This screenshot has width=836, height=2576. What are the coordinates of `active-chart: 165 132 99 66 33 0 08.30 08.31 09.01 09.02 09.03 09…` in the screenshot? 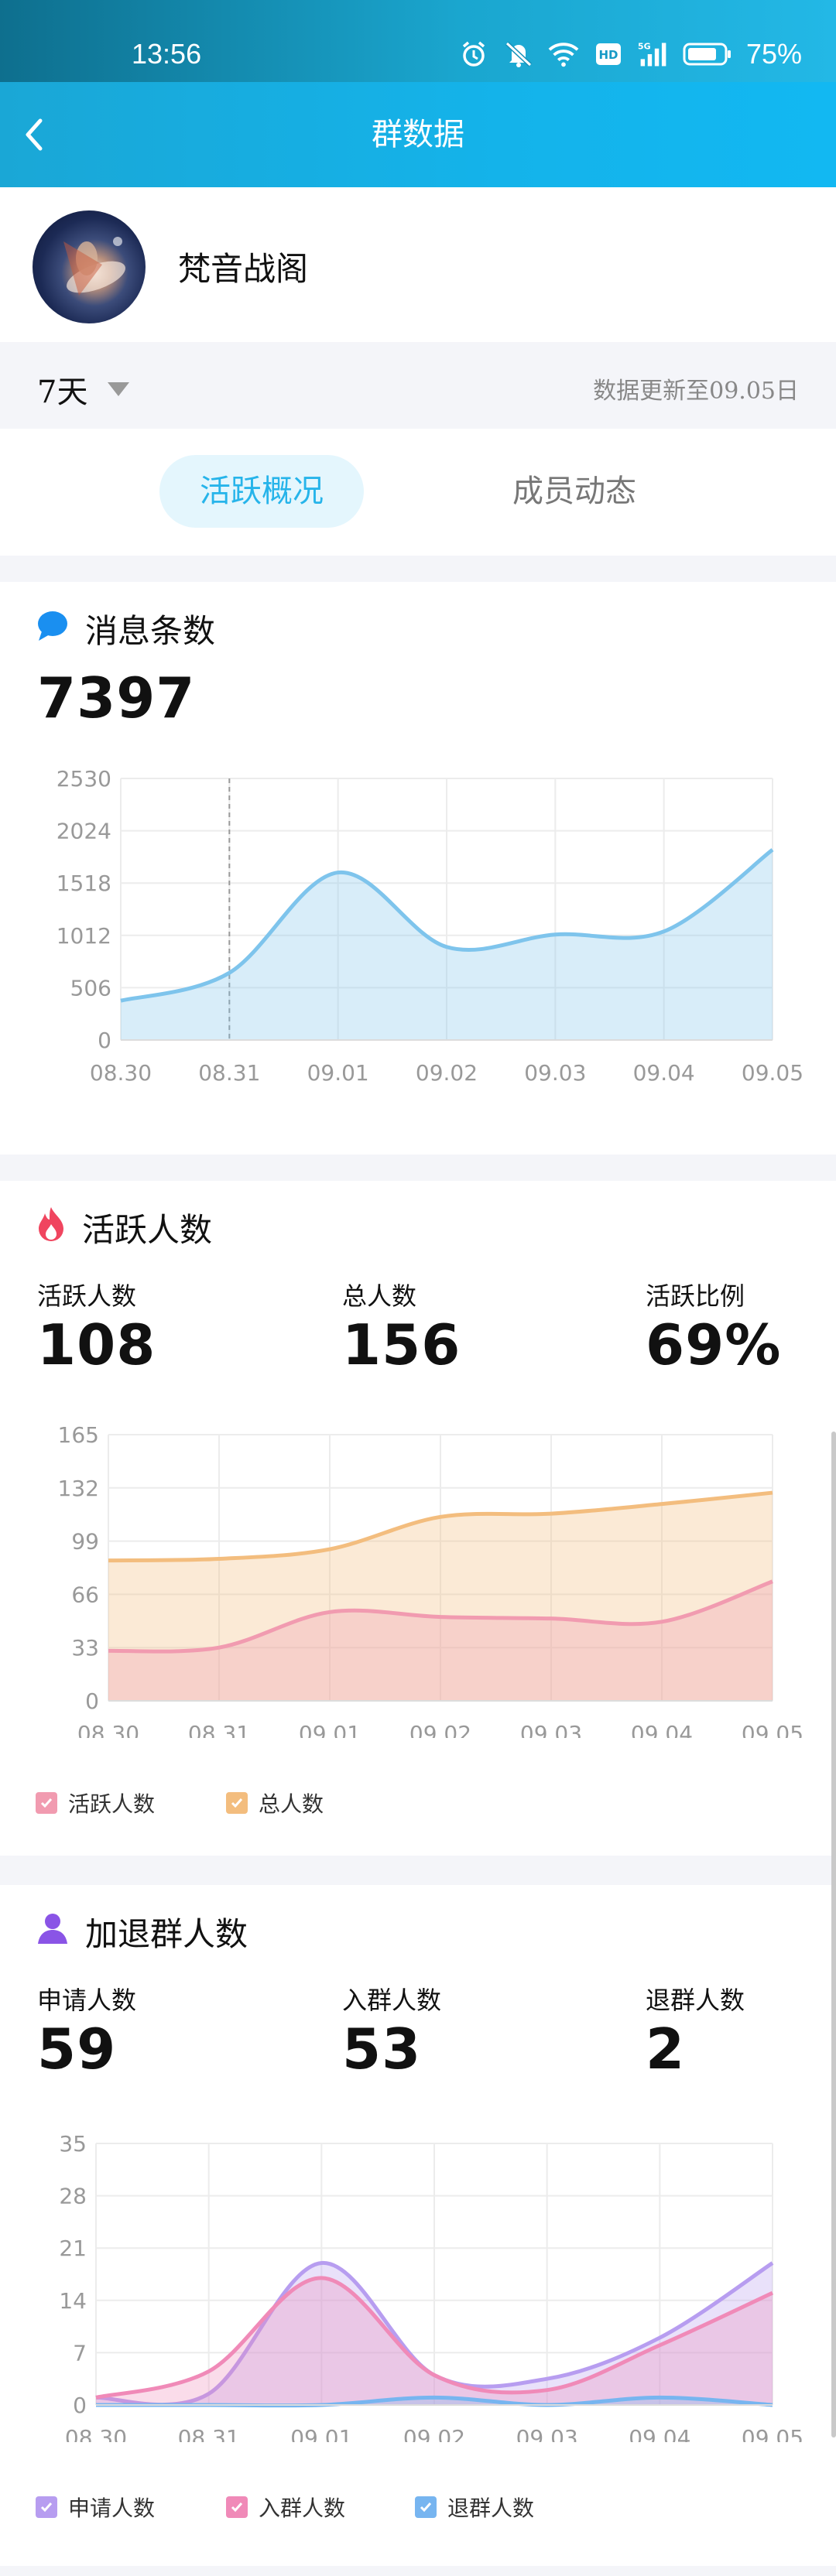 It's located at (431, 1580).